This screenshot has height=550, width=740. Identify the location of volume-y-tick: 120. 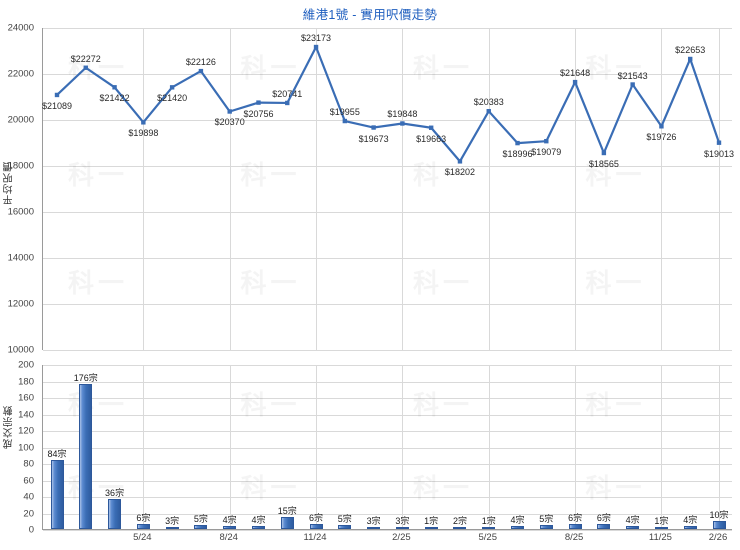
(26, 431).